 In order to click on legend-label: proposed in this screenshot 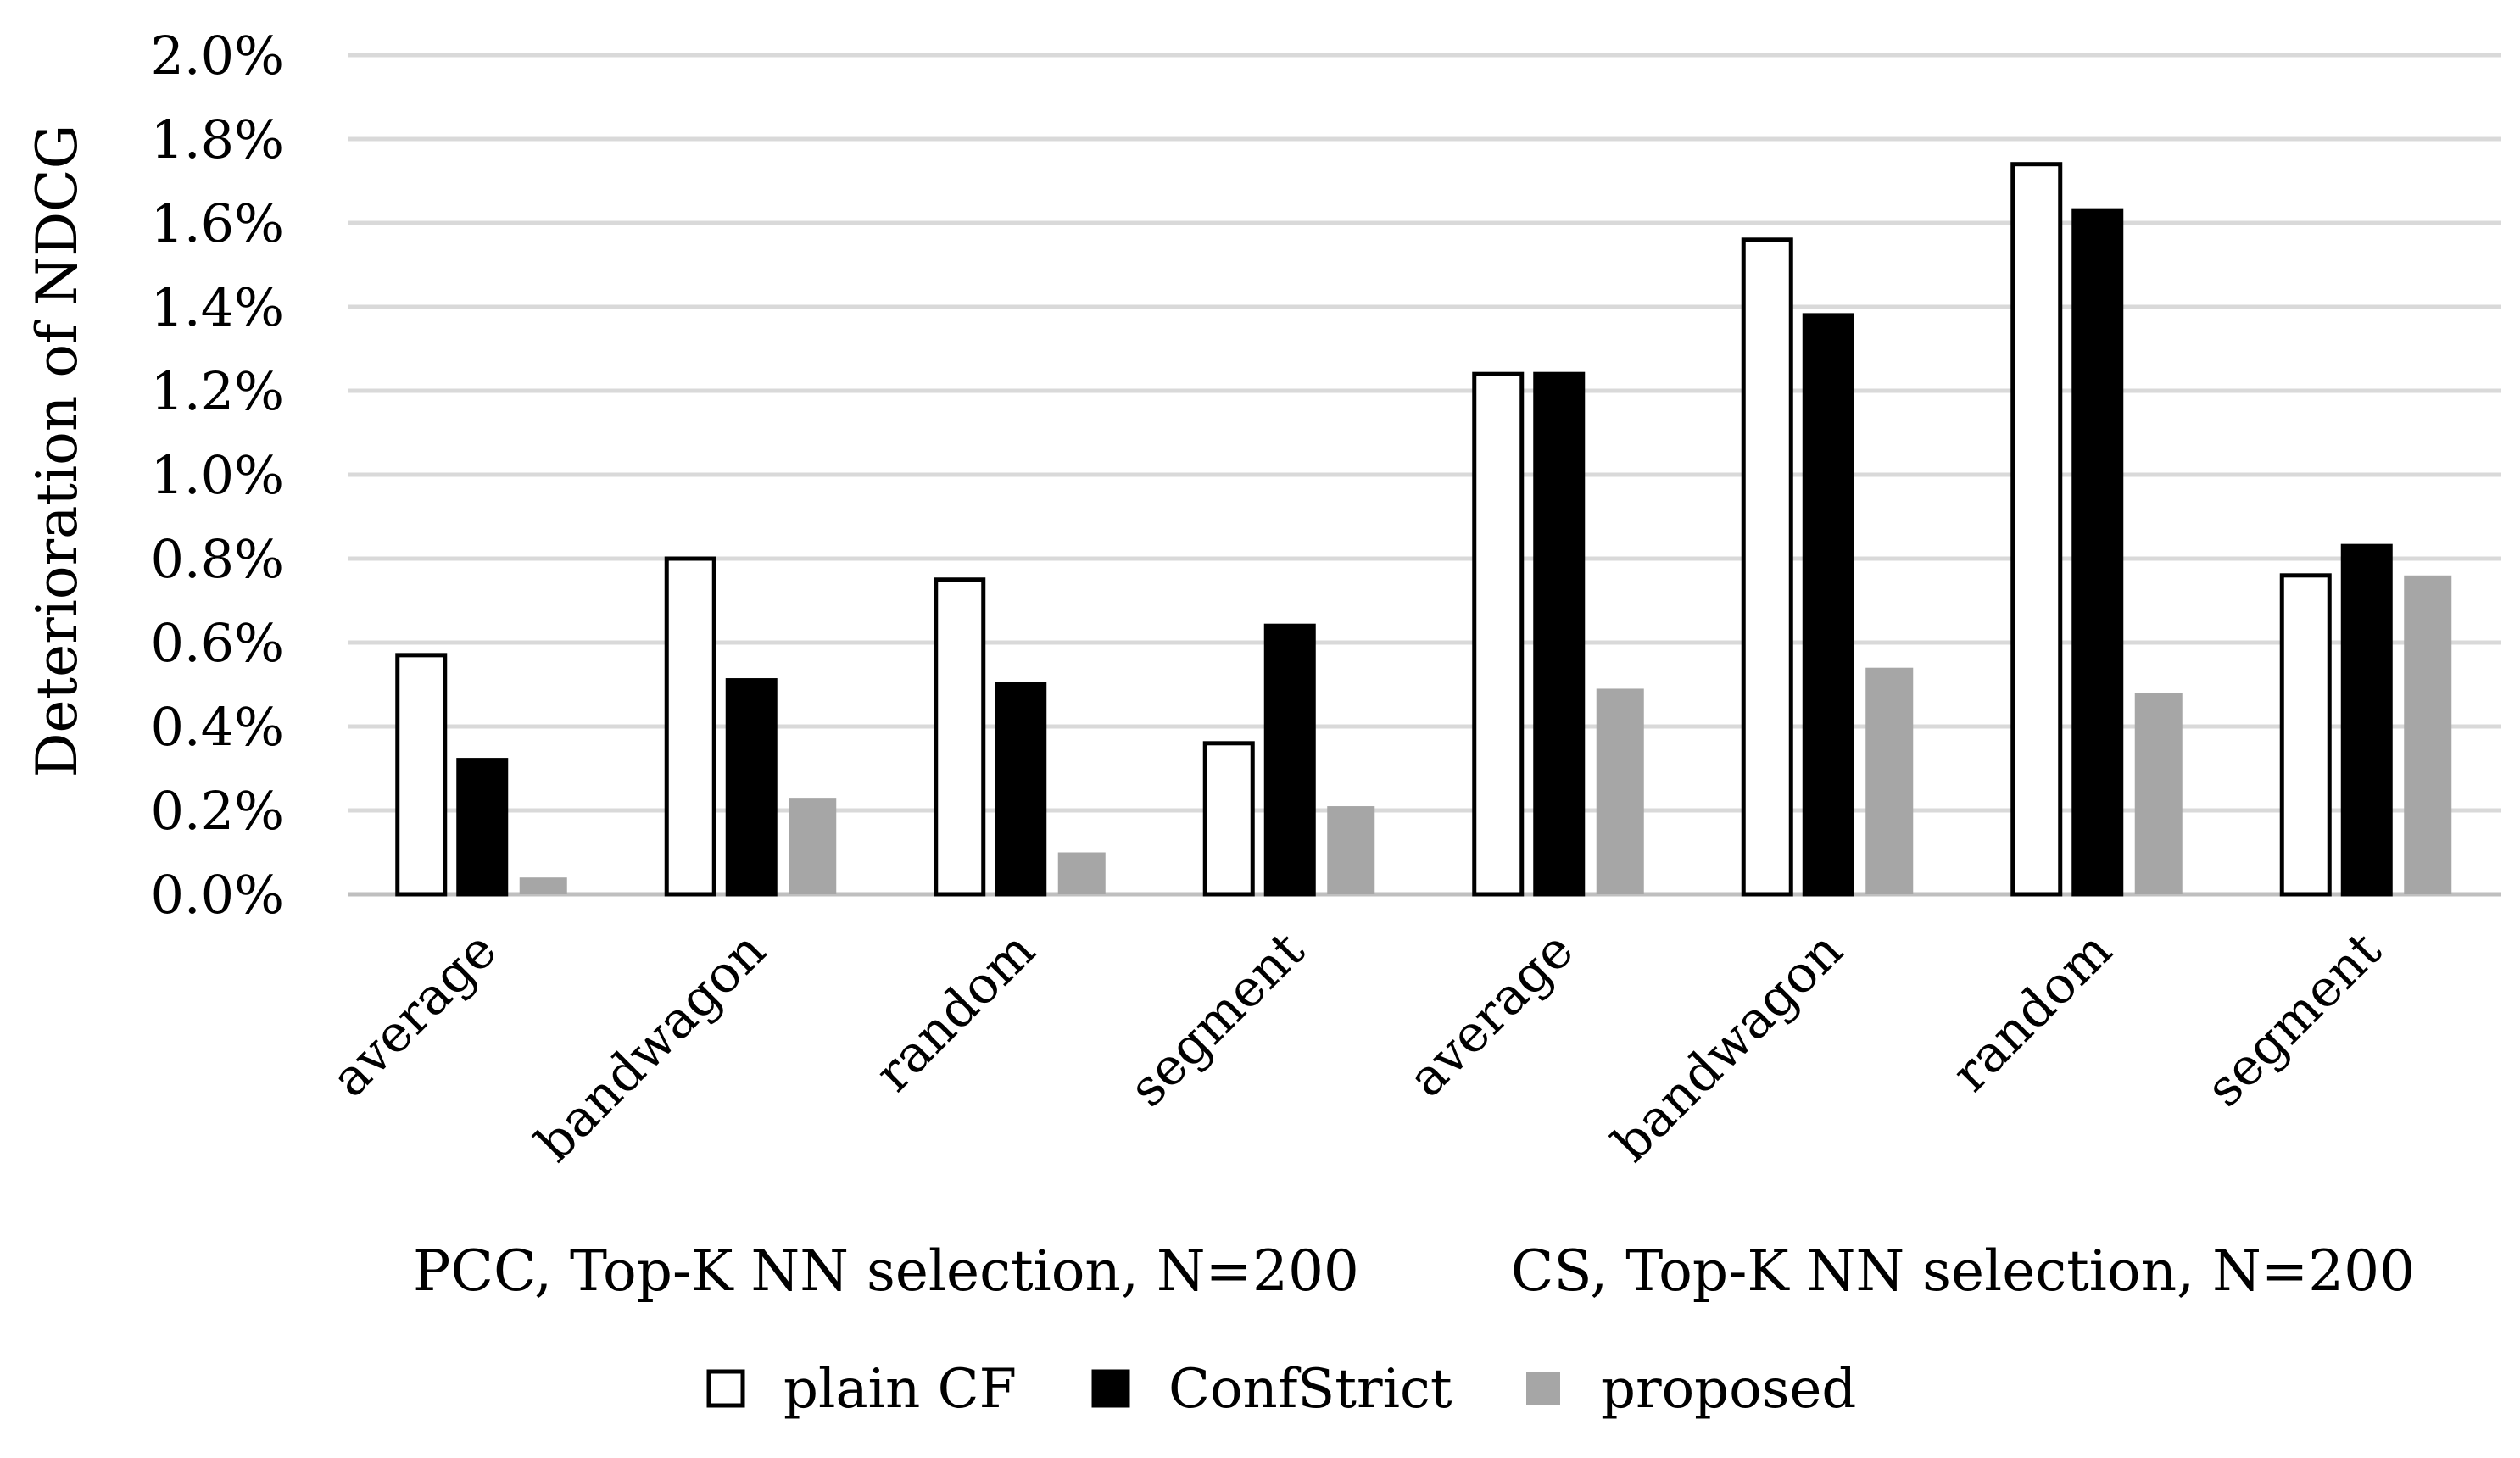, I will do `click(1728, 1390)`.